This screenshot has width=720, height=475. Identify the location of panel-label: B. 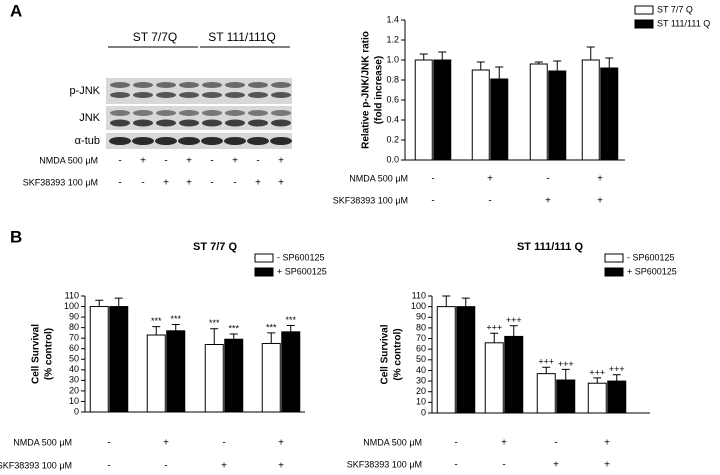
(16, 236).